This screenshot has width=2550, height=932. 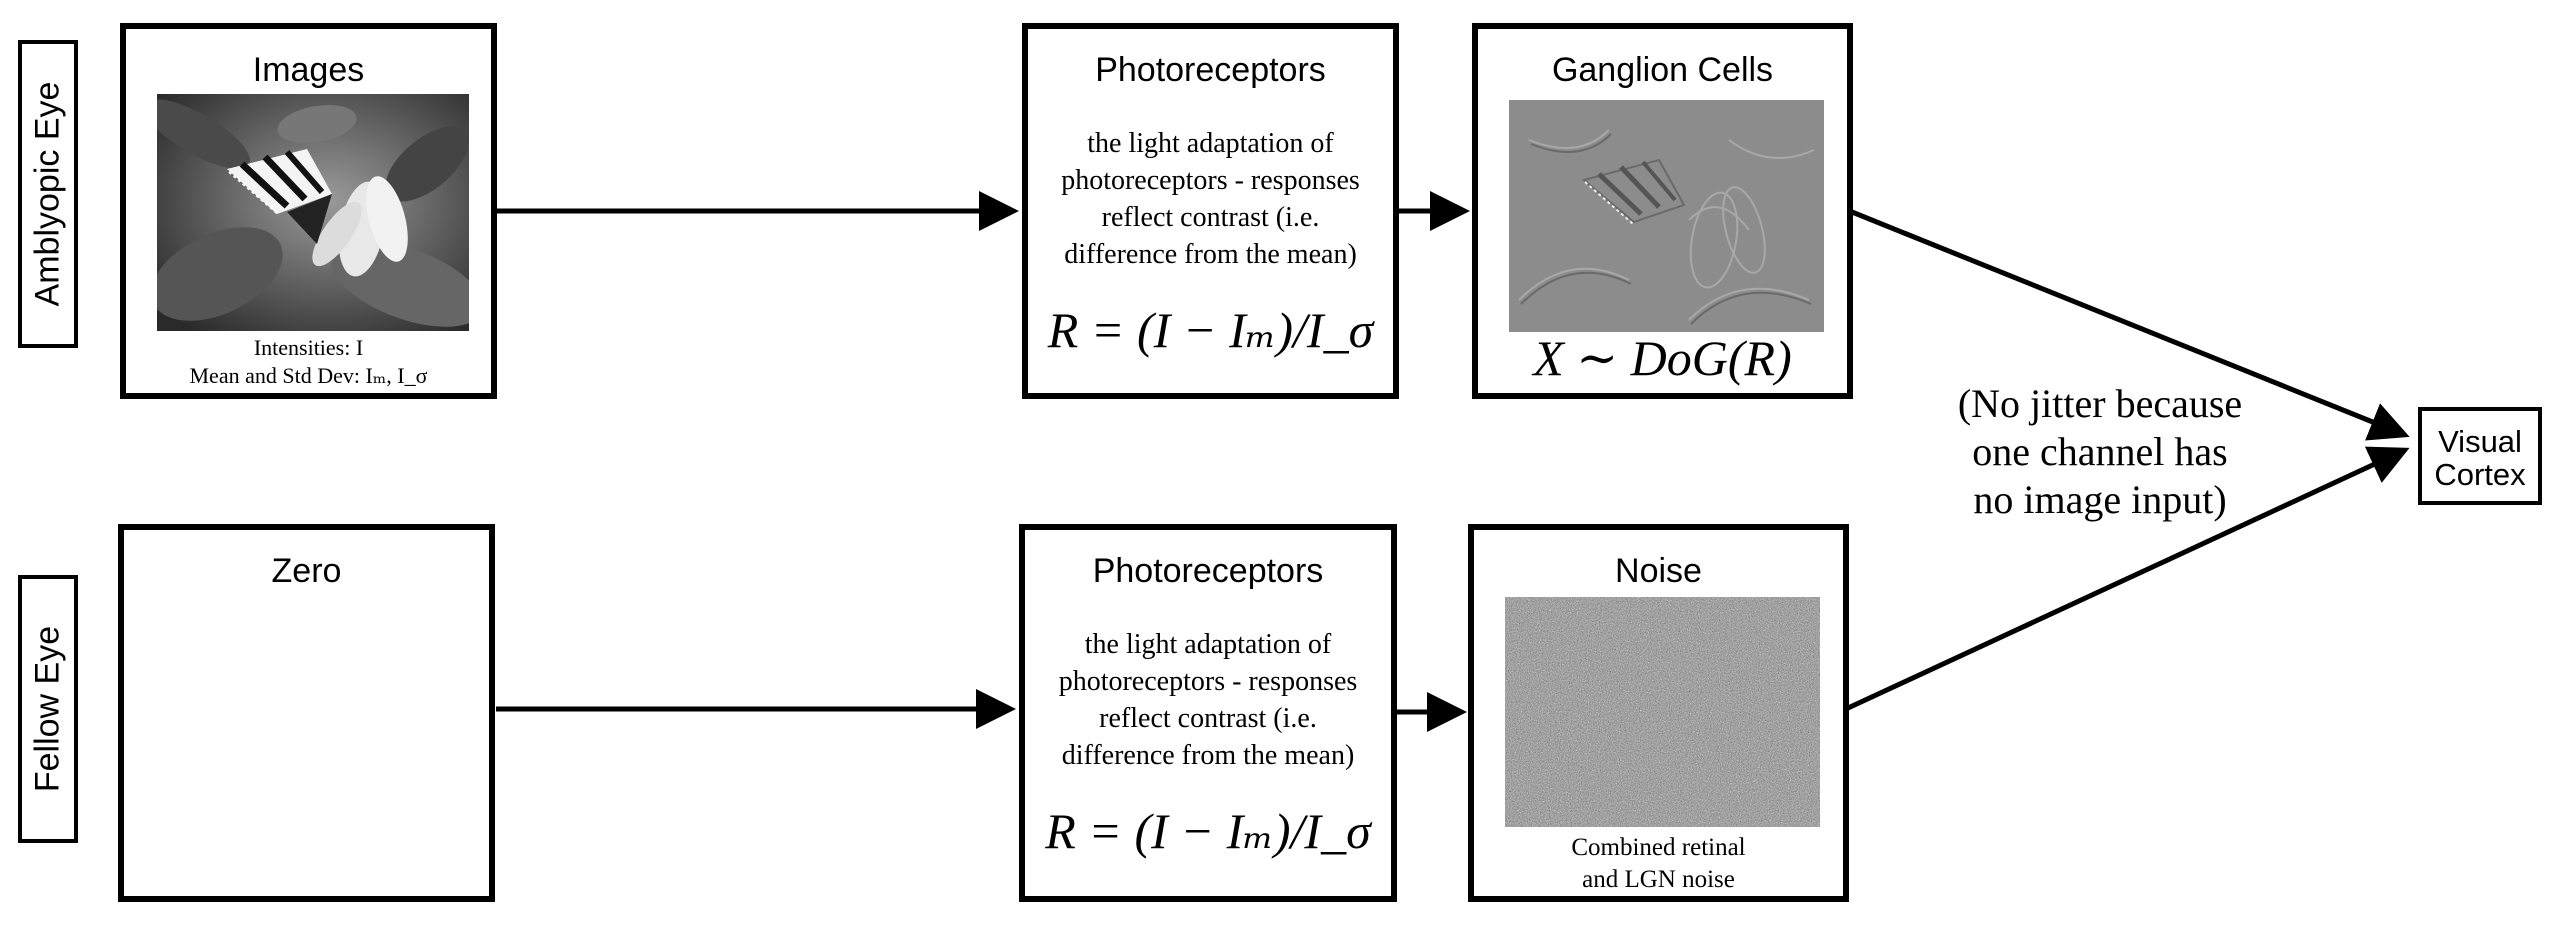 What do you see at coordinates (1662, 712) in the screenshot?
I see `noise-image-icon` at bounding box center [1662, 712].